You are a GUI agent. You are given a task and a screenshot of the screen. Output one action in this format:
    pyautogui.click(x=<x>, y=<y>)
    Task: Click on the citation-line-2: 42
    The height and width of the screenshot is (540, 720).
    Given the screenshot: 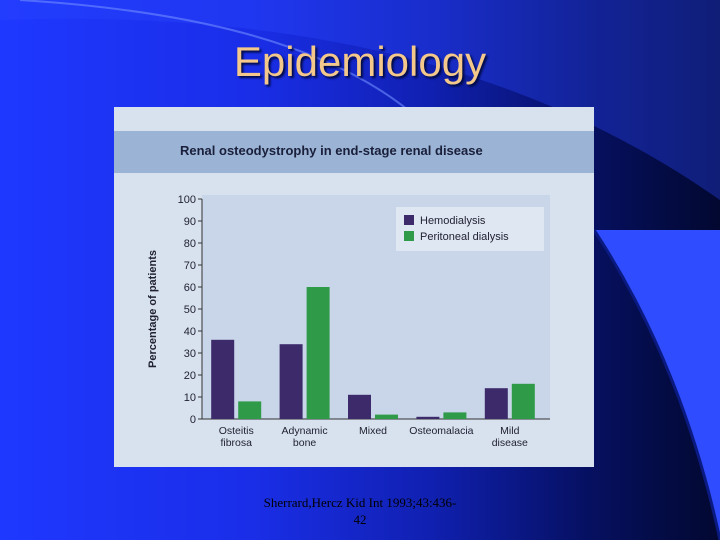 What is the action you would take?
    pyautogui.click(x=360, y=519)
    